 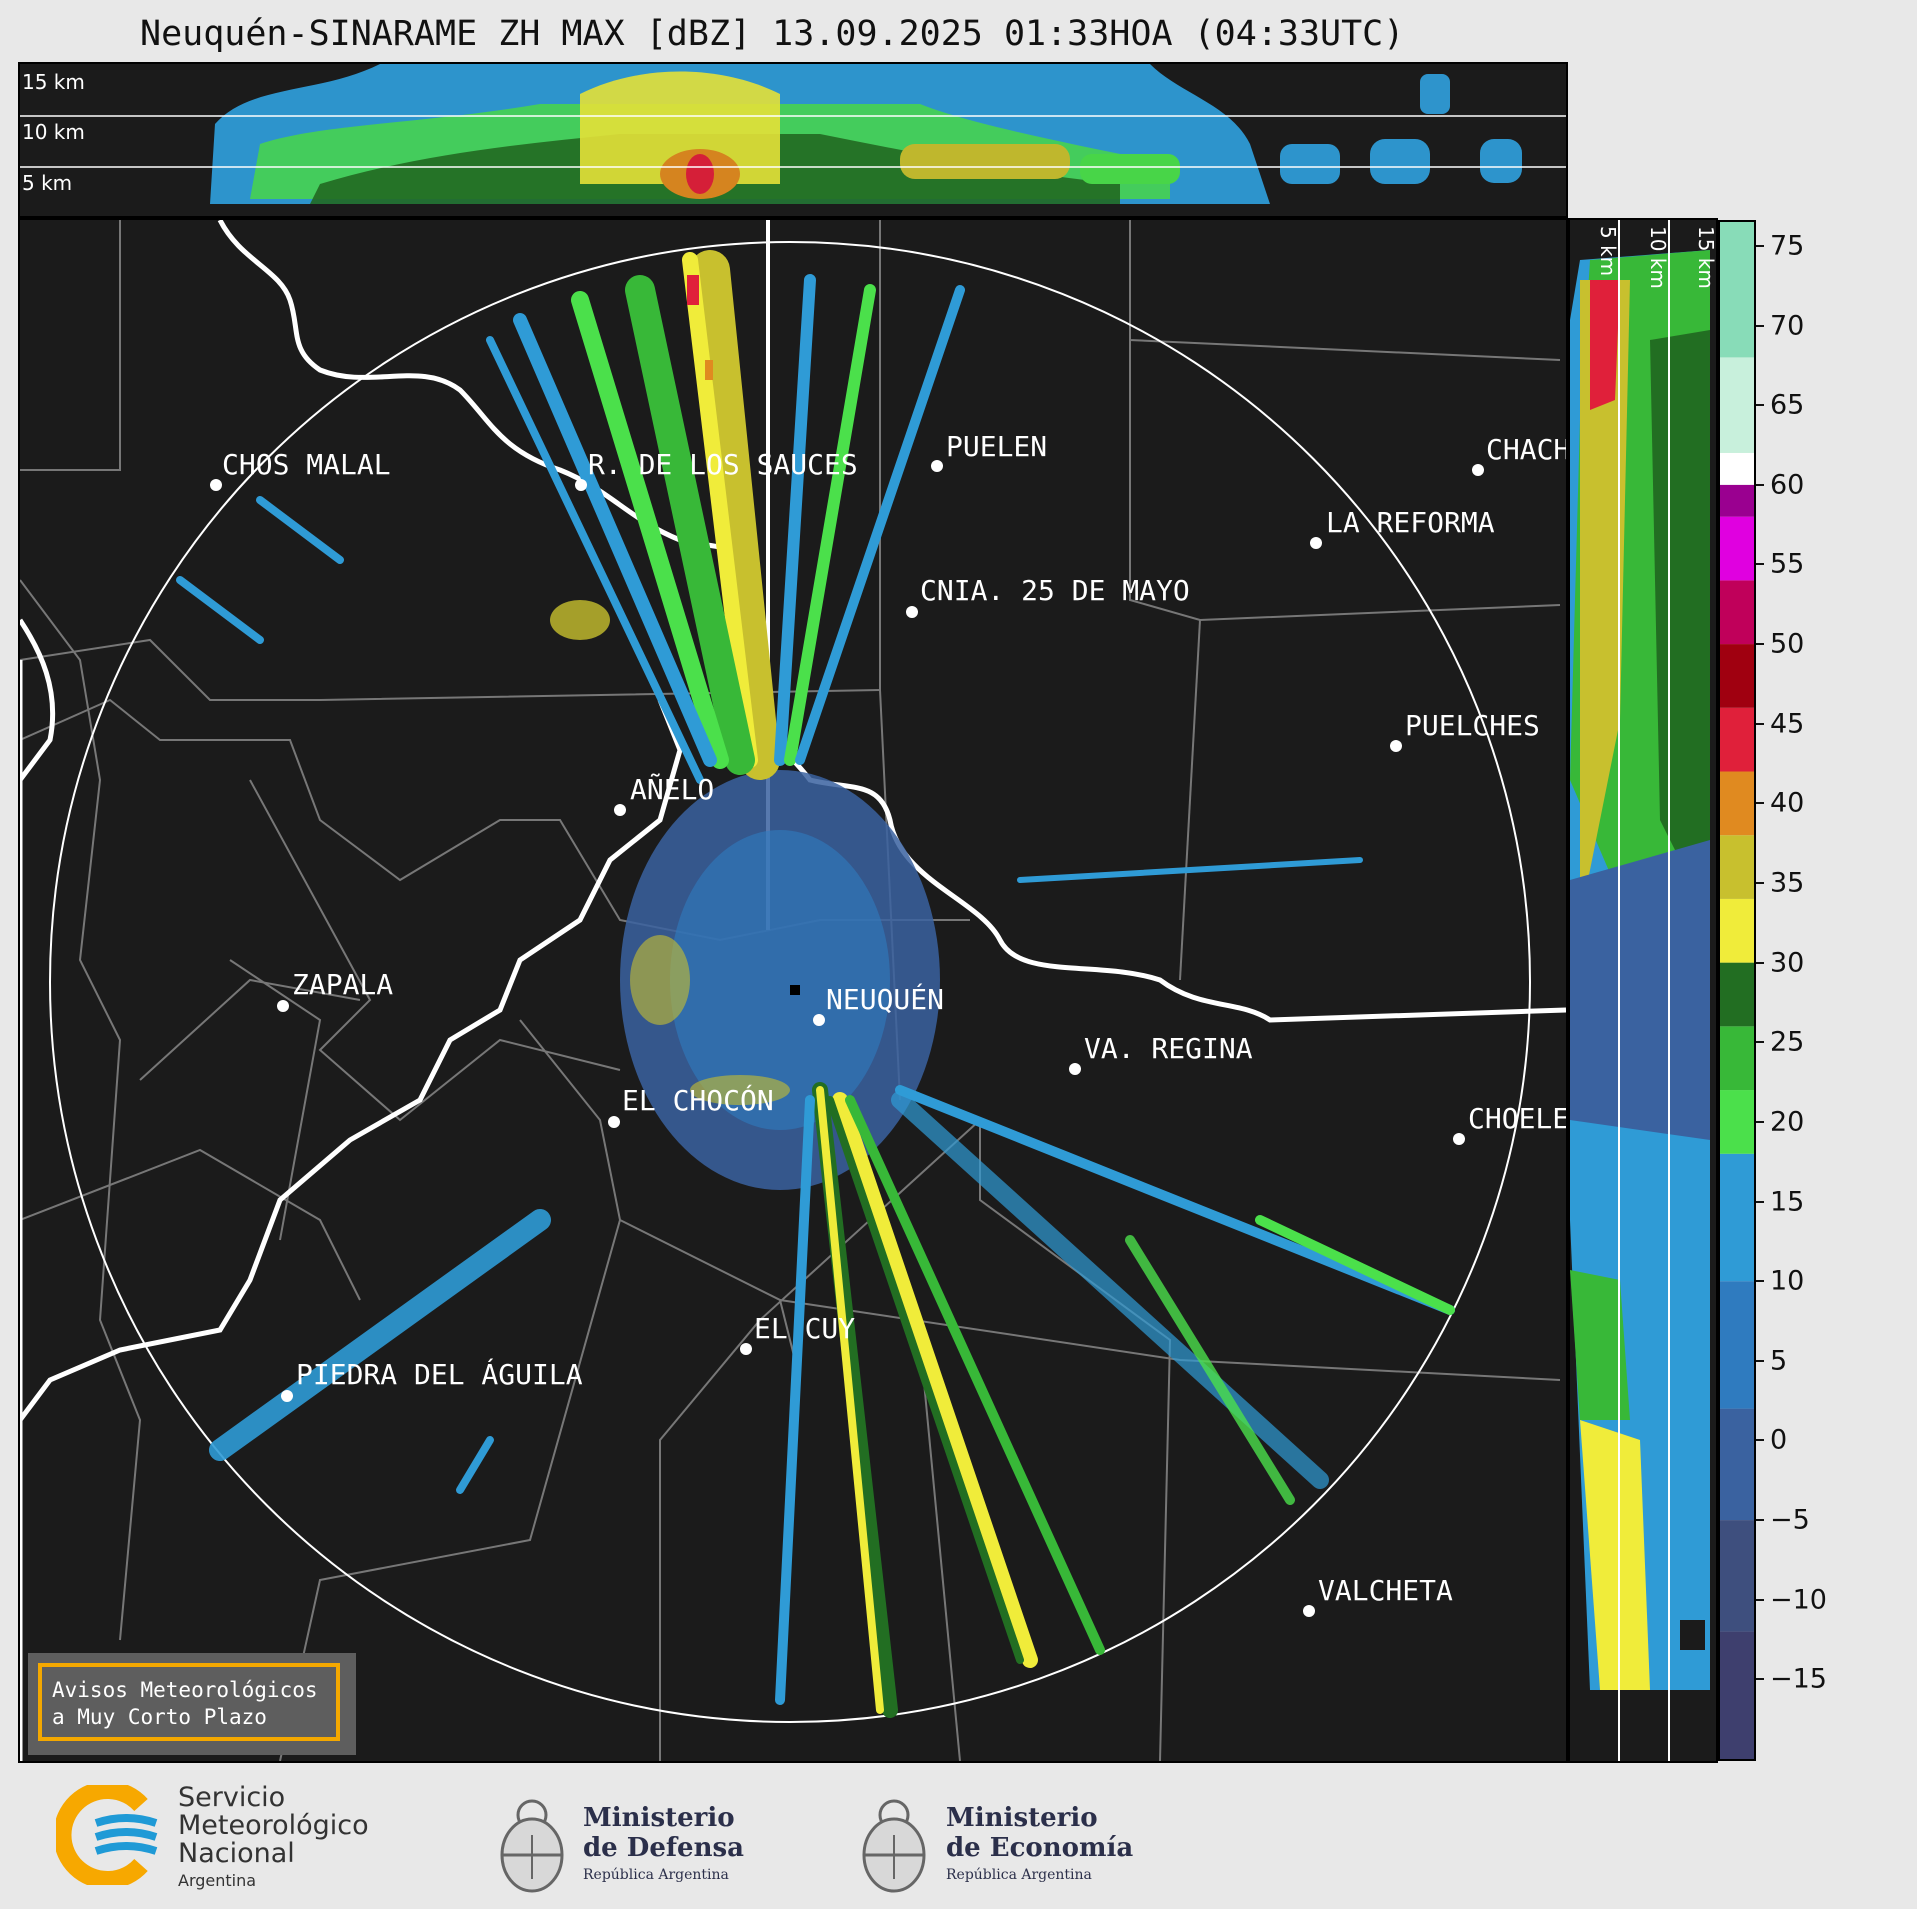 What do you see at coordinates (1658, 257) in the screenshot?
I see `side-level-10km: 10 km` at bounding box center [1658, 257].